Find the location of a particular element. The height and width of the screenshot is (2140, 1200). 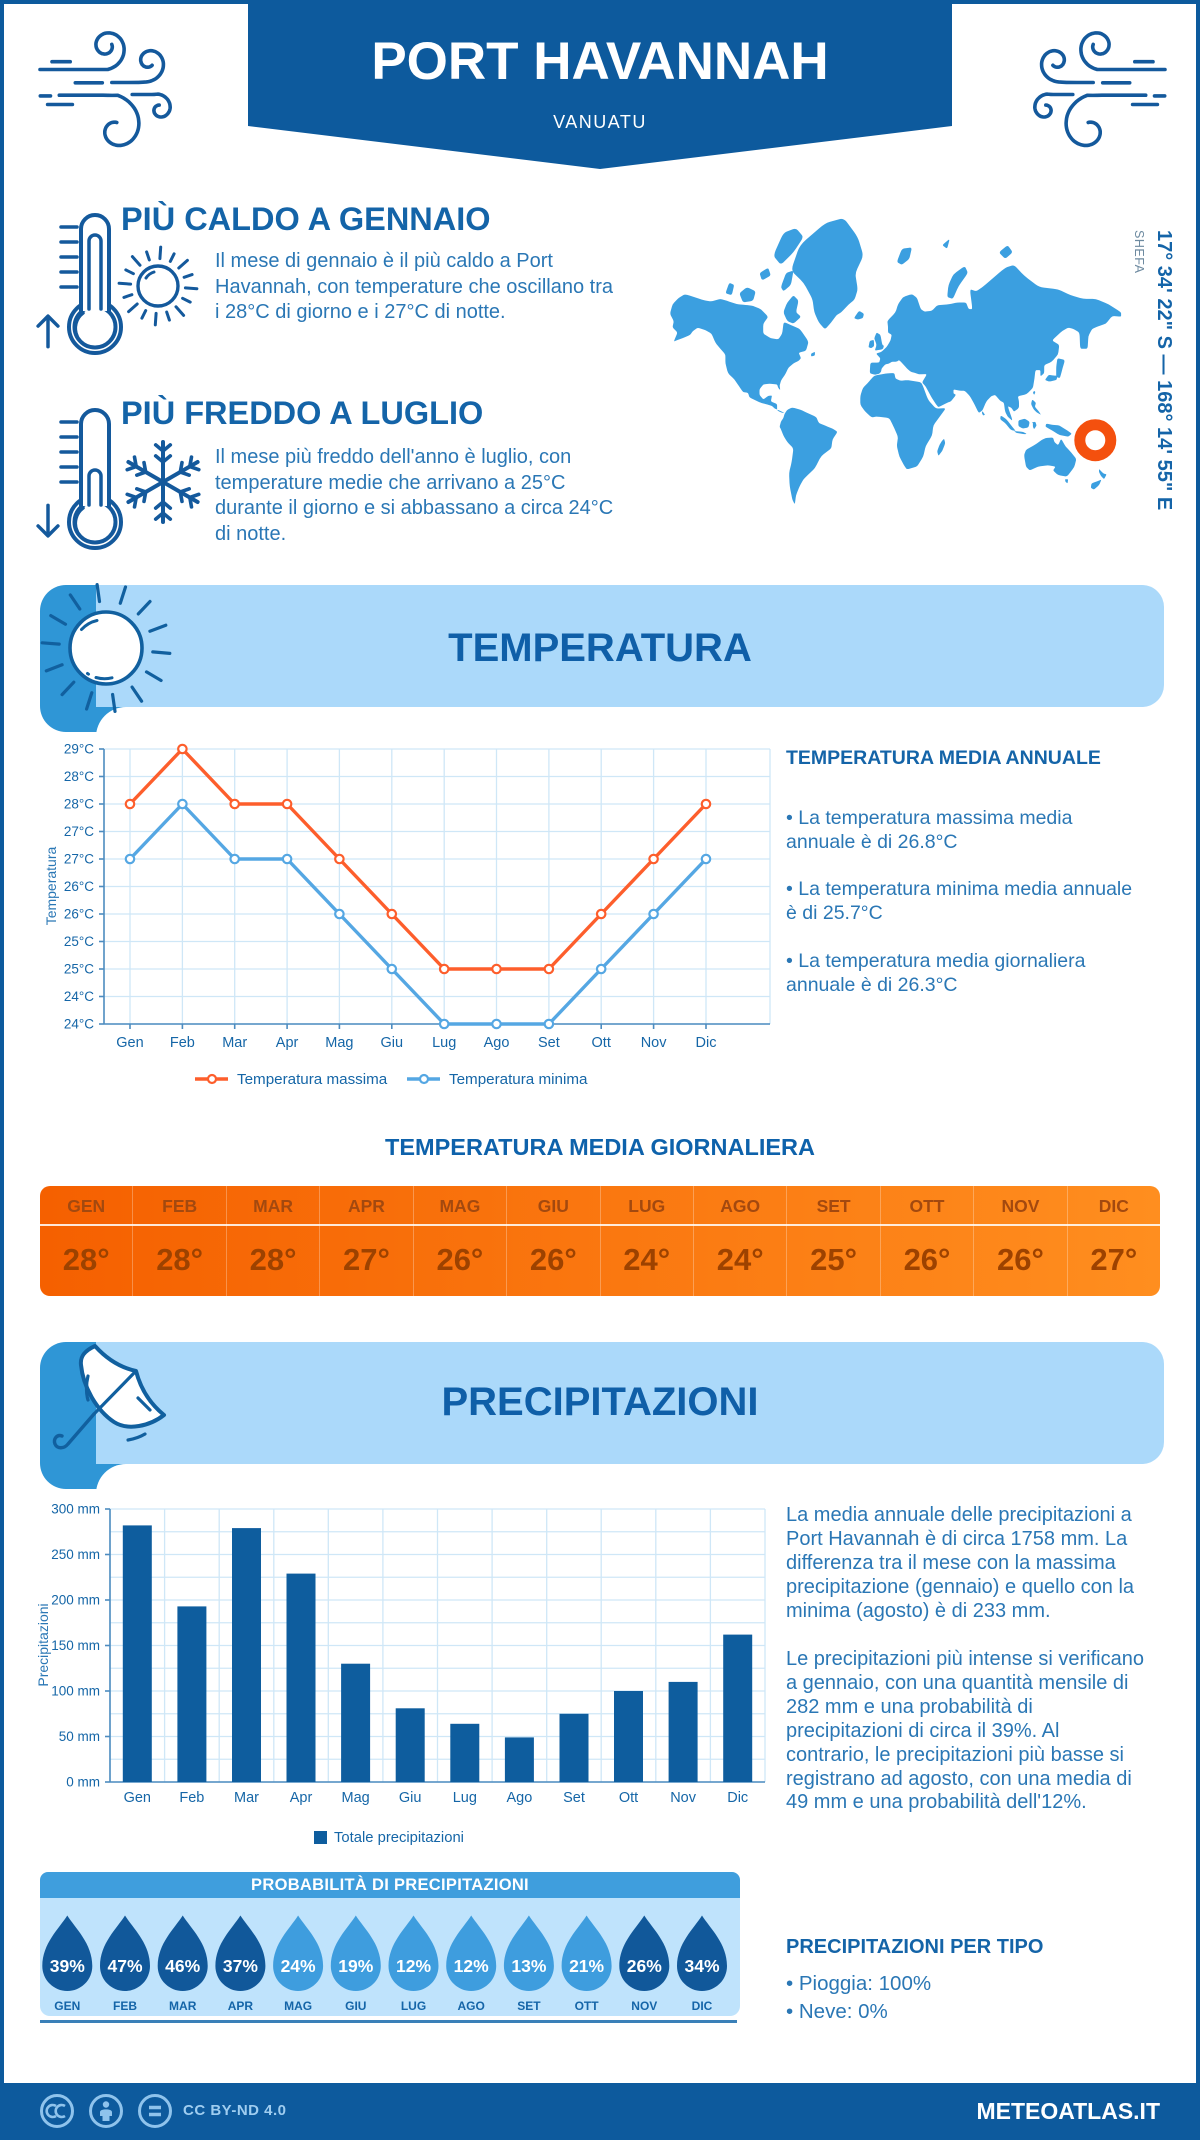

svg-text: 29°C is located at coordinates (79, 749).